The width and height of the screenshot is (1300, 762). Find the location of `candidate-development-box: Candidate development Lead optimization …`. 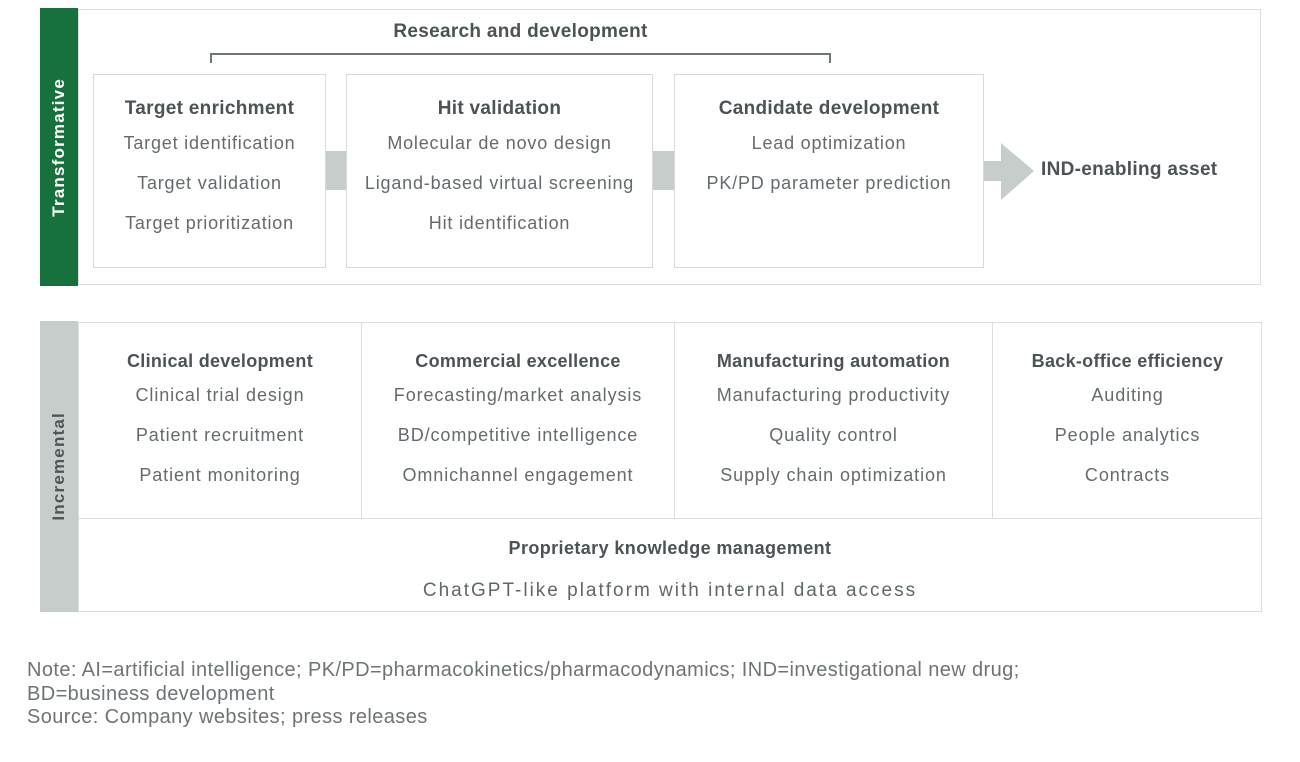

candidate-development-box: Candidate development Lead optimization … is located at coordinates (829, 171).